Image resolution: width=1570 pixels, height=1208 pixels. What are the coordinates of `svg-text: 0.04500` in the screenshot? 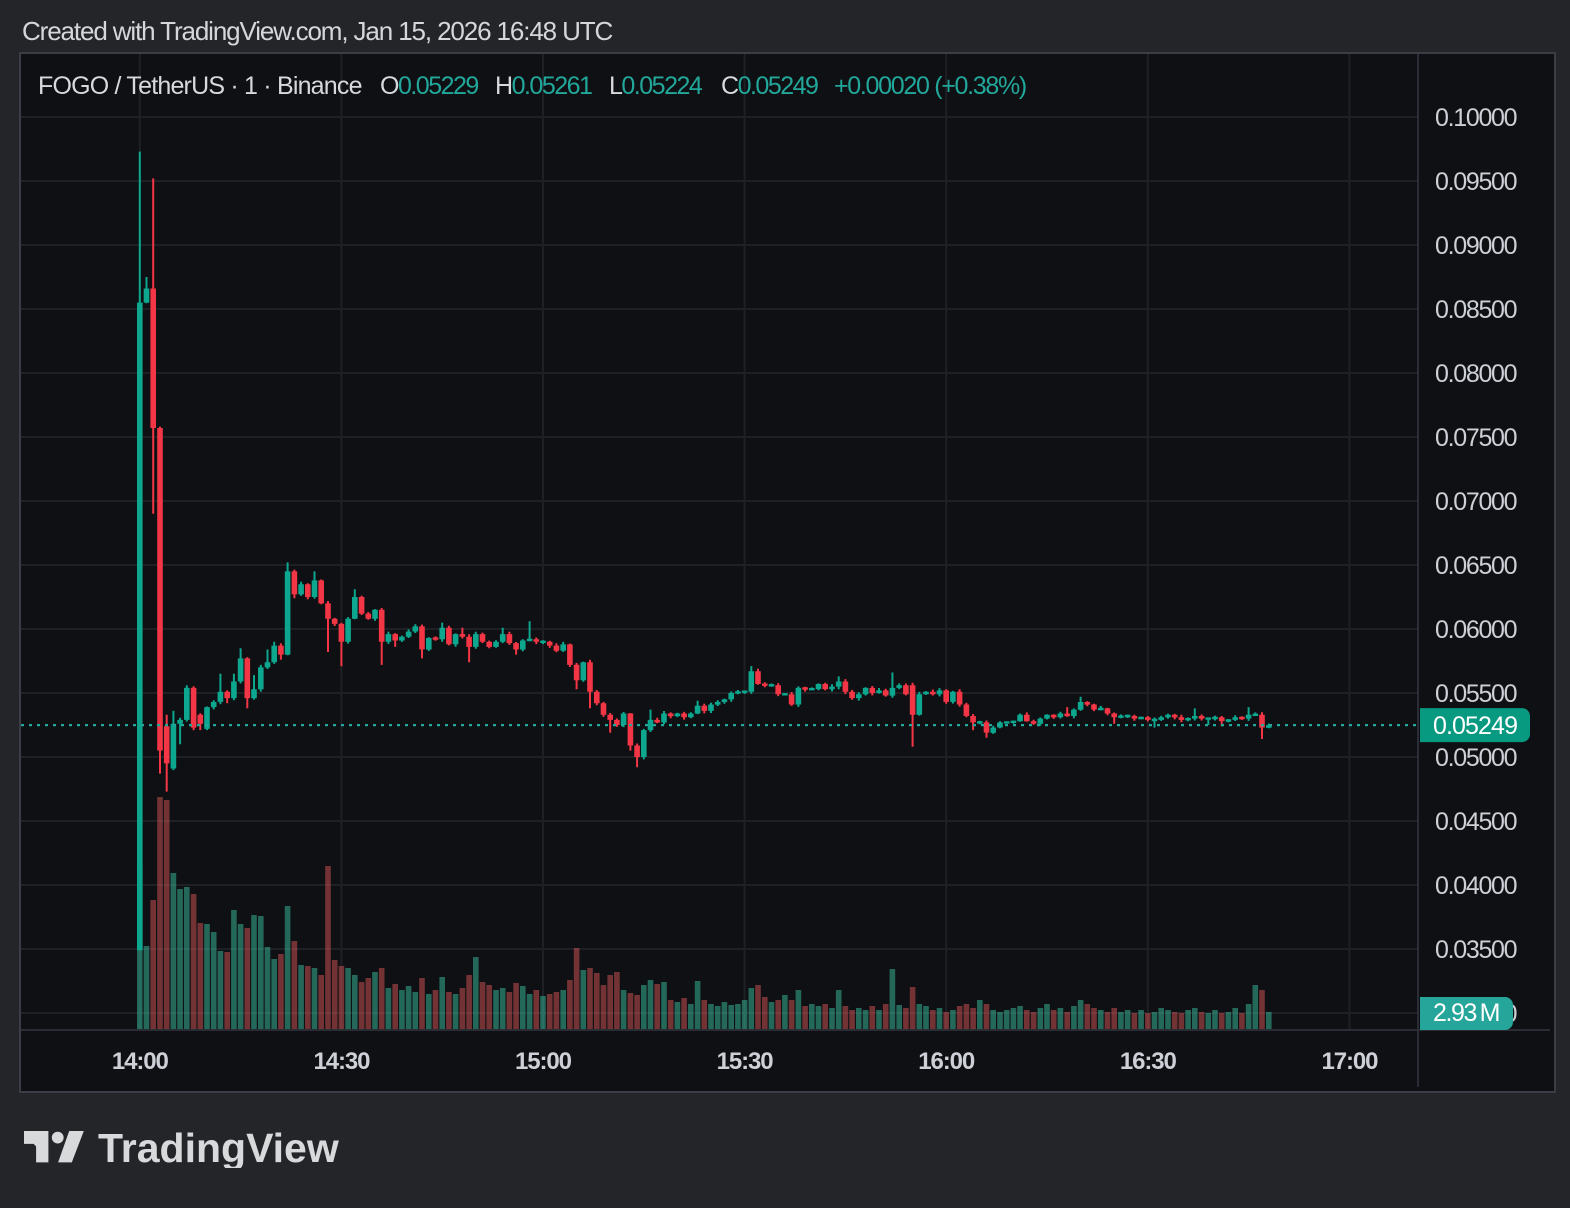 It's located at (1476, 822).